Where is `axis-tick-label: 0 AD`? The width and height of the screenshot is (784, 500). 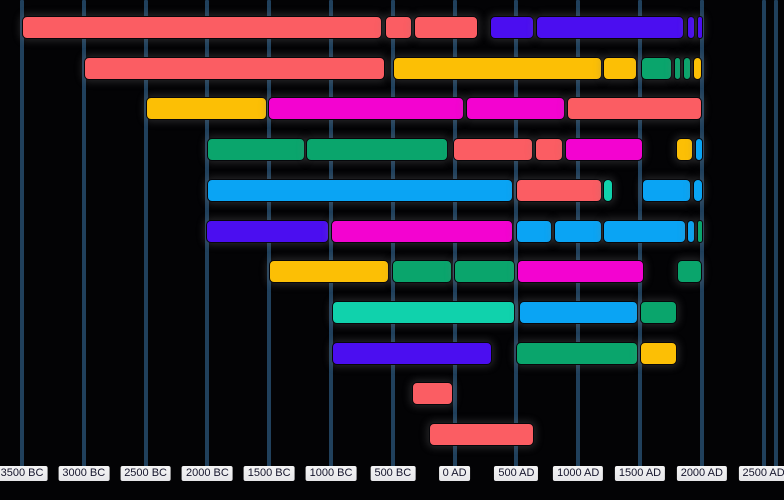
axis-tick-label: 0 AD is located at coordinates (454, 473).